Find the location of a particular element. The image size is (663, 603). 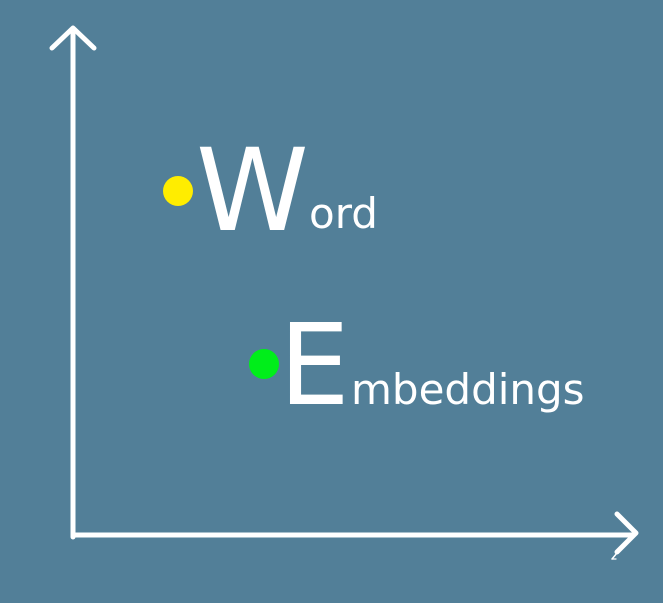

x-axis-arrow-icon is located at coordinates (626, 533).